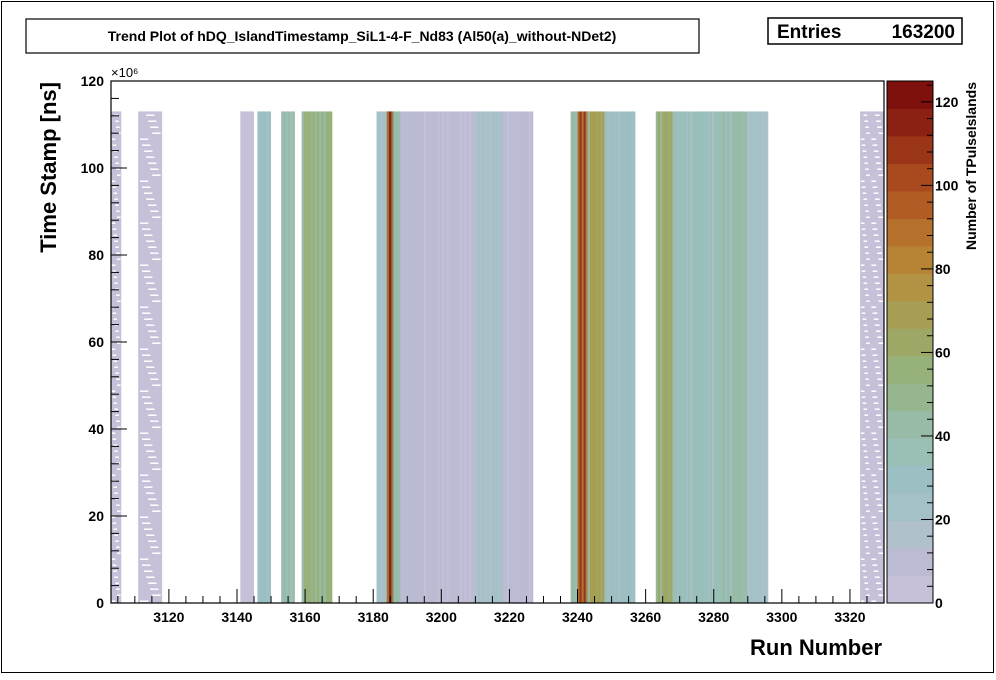  I want to click on z-tick-label: 60, so click(943, 352).